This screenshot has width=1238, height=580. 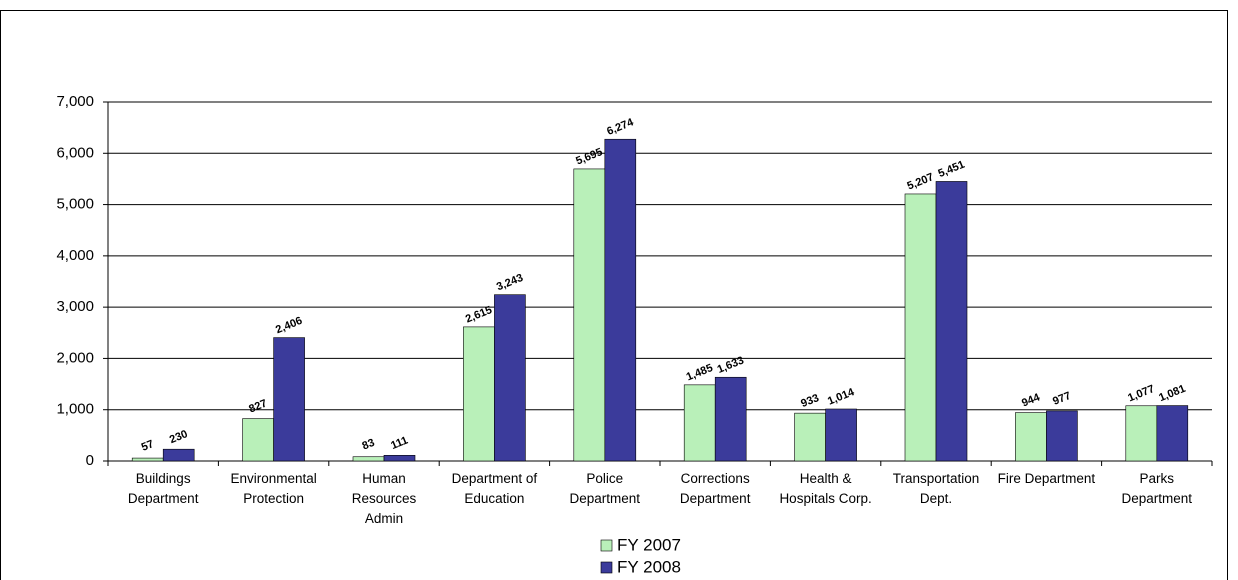 I want to click on x-tick-label: Human Resources Admin, so click(x=384, y=498).